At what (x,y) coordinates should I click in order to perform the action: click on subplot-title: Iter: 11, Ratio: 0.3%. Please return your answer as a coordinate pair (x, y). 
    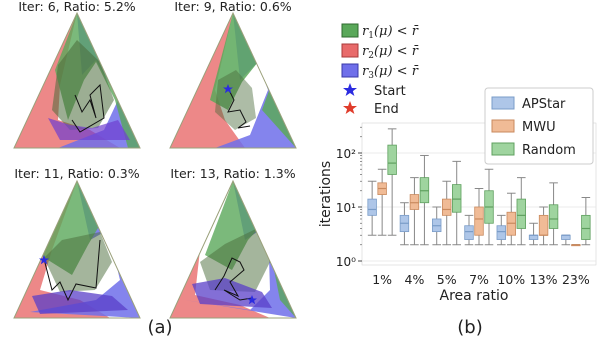
    Looking at the image, I should click on (76, 173).